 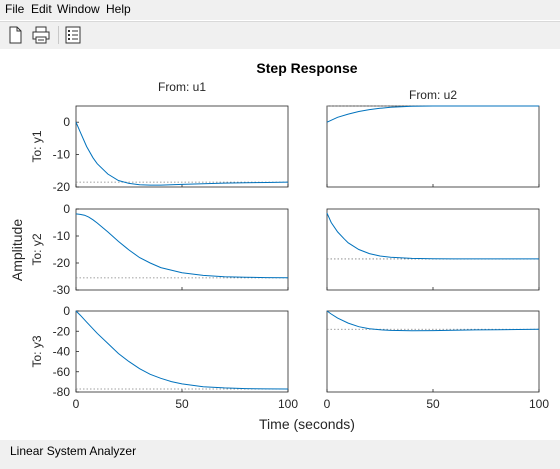 What do you see at coordinates (37, 351) in the screenshot?
I see `row-label: To: y3` at bounding box center [37, 351].